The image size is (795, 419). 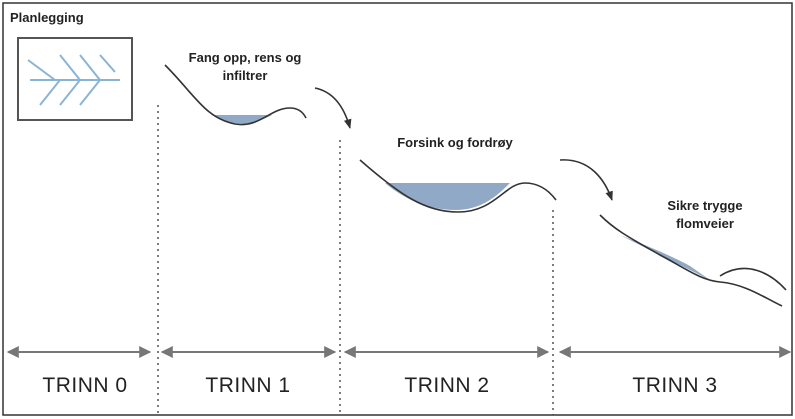 I want to click on annotation: Sikre trygge, so click(x=704, y=205).